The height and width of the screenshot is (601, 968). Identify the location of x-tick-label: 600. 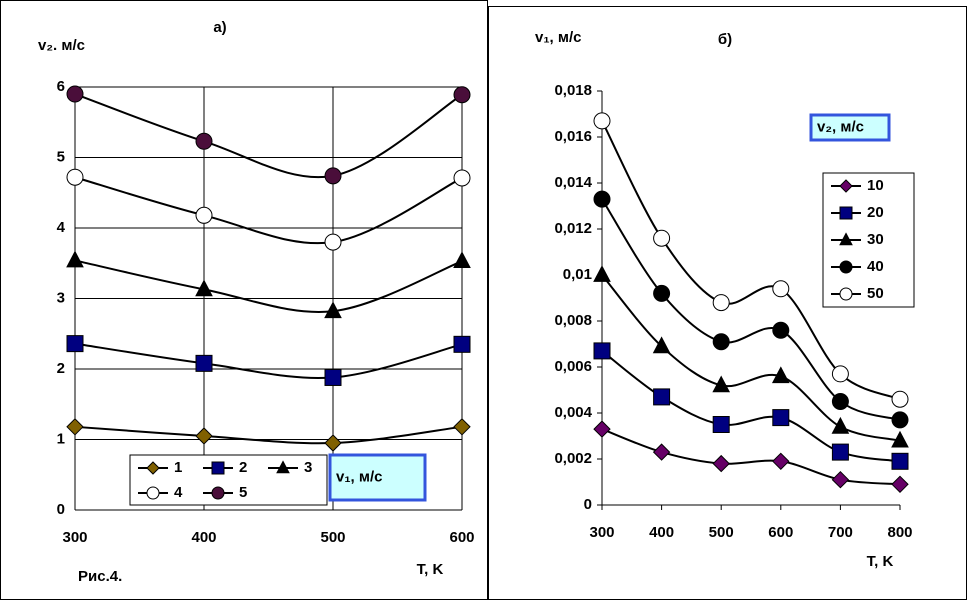
(780, 532).